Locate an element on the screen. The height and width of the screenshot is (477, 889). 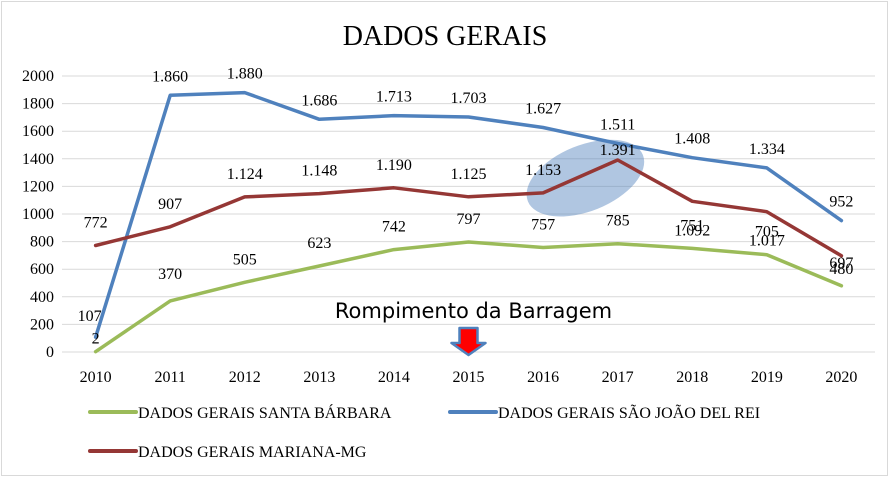
data-label: 952 is located at coordinates (841, 202).